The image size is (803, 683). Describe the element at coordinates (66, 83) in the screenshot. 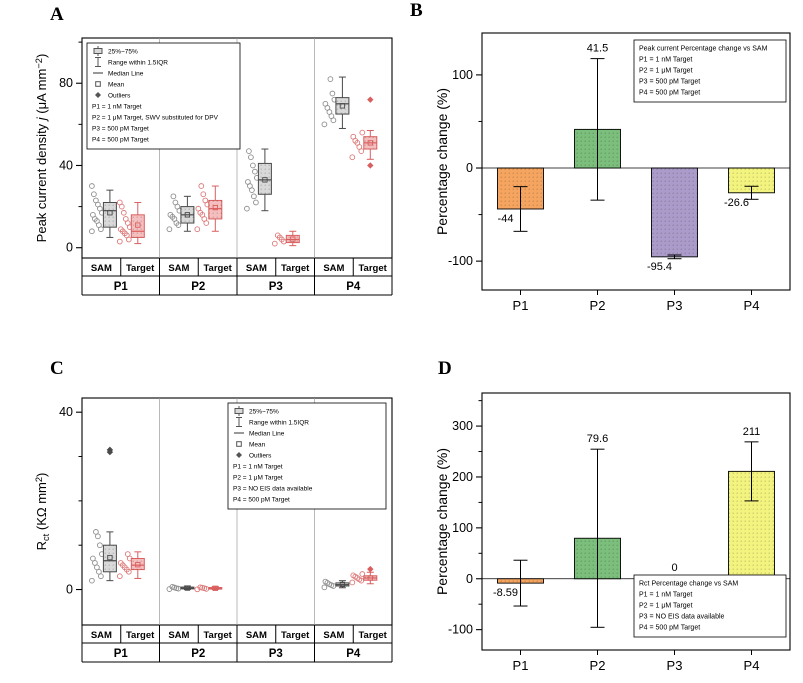

I see `svg-text: 80` at that location.